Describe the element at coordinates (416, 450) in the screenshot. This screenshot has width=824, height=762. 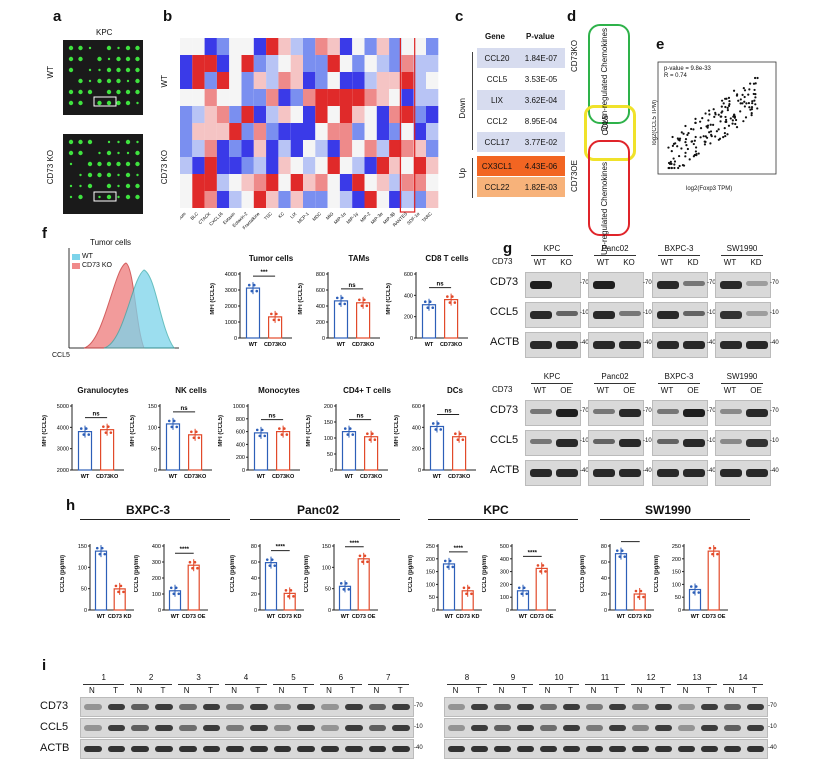
I see `chart-tick-label: 200` at that location.